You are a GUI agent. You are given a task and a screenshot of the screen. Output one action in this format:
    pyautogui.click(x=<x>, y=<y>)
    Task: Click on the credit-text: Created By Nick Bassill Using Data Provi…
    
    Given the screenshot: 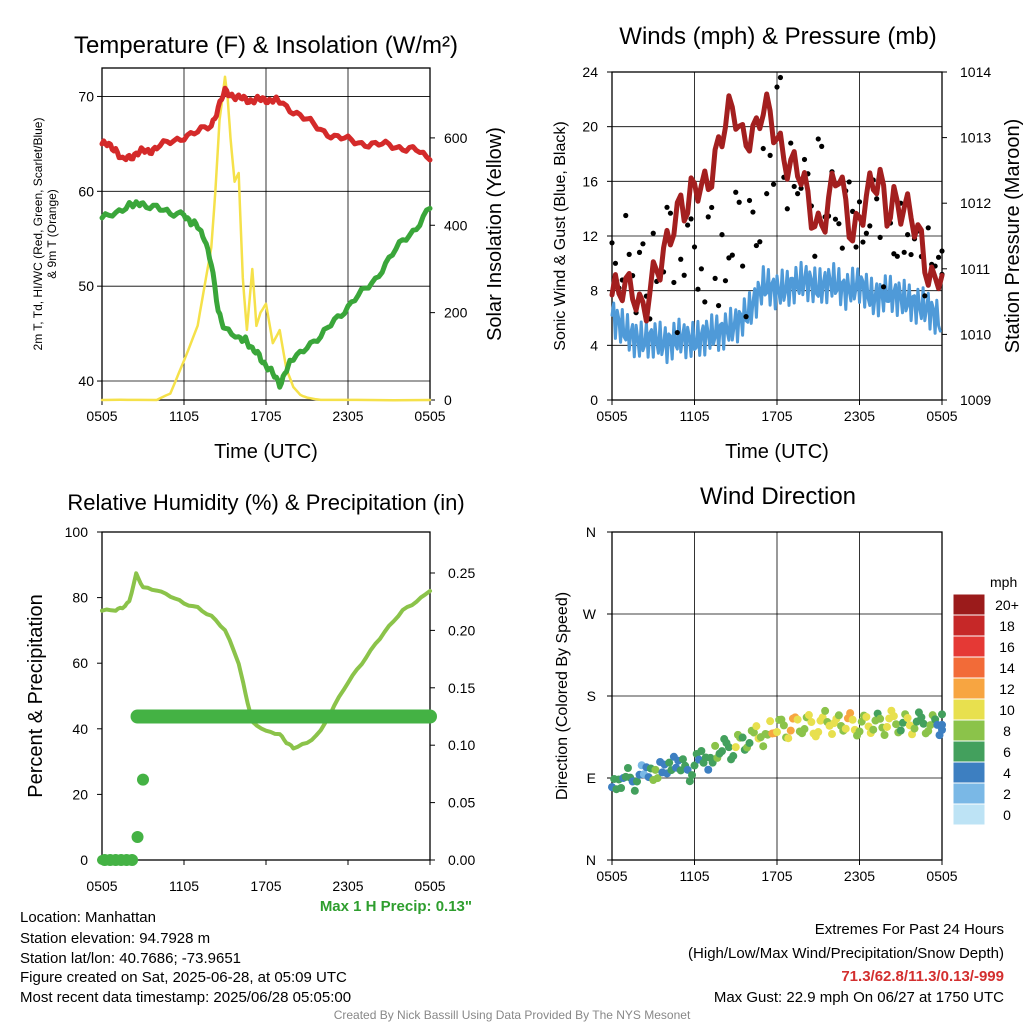 What is the action you would take?
    pyautogui.click(x=512, y=1015)
    